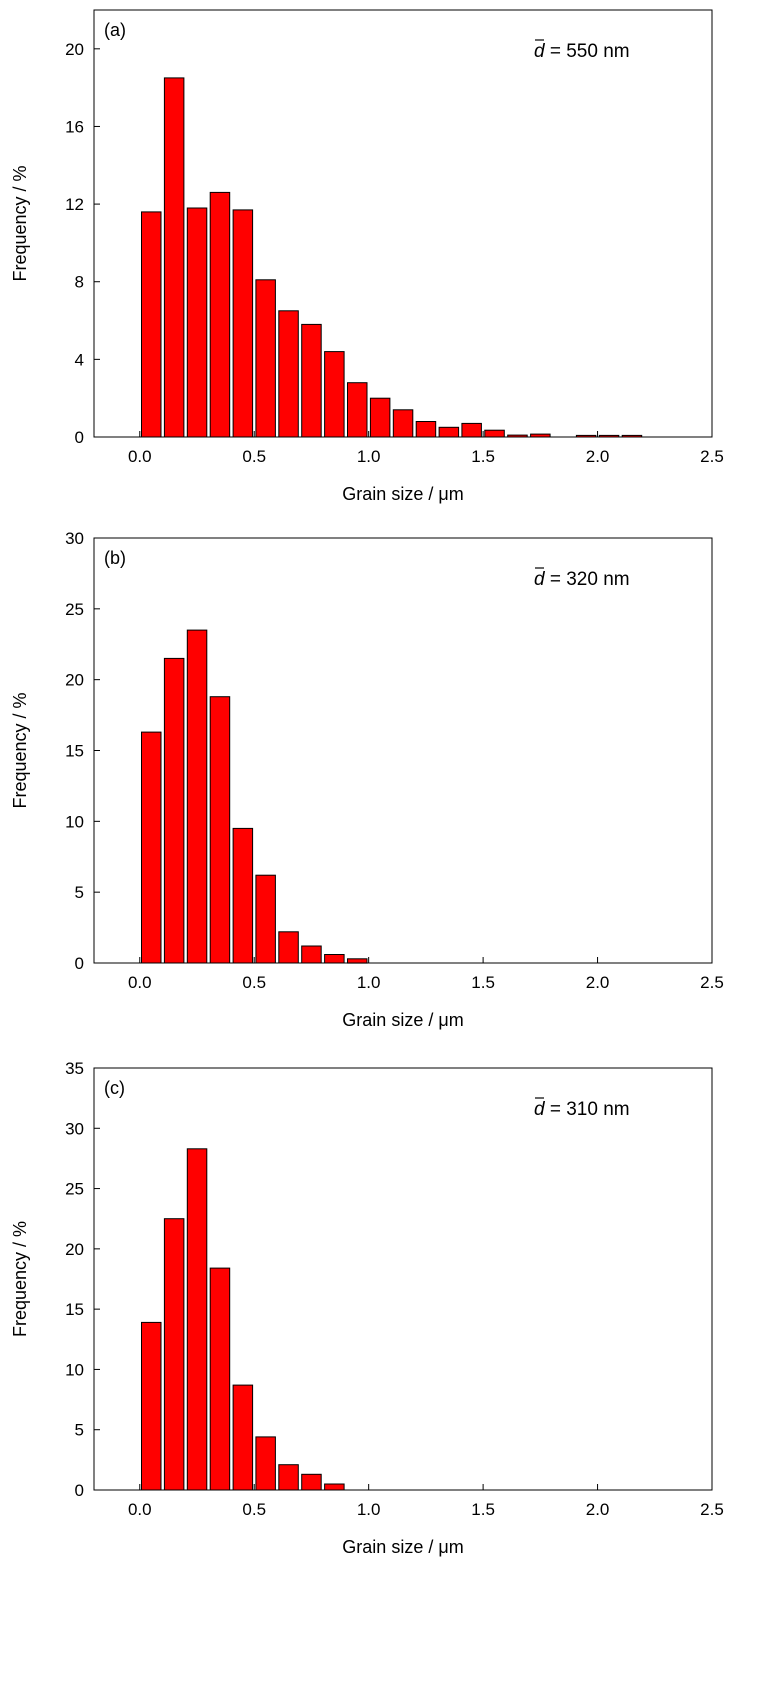 Image resolution: width=770 pixels, height=1681 pixels. What do you see at coordinates (254, 1509) in the screenshot?
I see `chart-c-x-tick-label: 0.5` at bounding box center [254, 1509].